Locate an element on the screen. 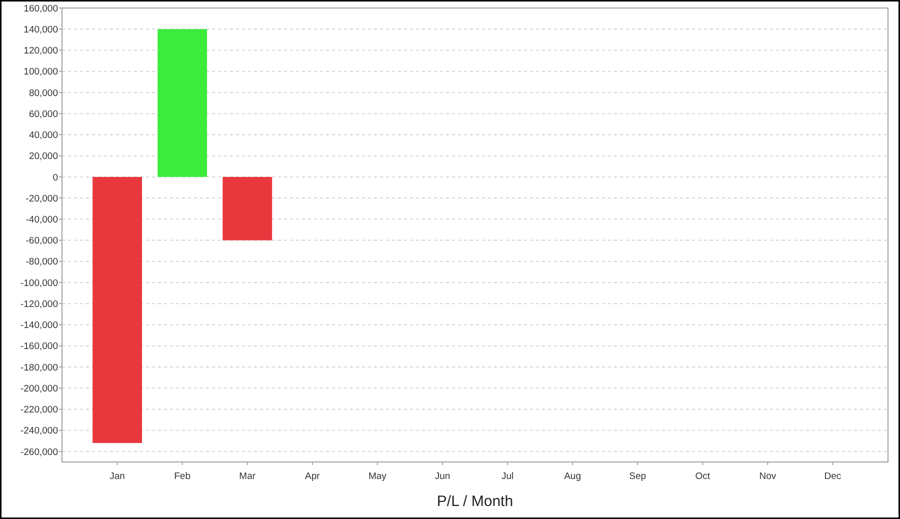 This screenshot has width=900, height=519. y-tick-label: -260,000 is located at coordinates (39, 452).